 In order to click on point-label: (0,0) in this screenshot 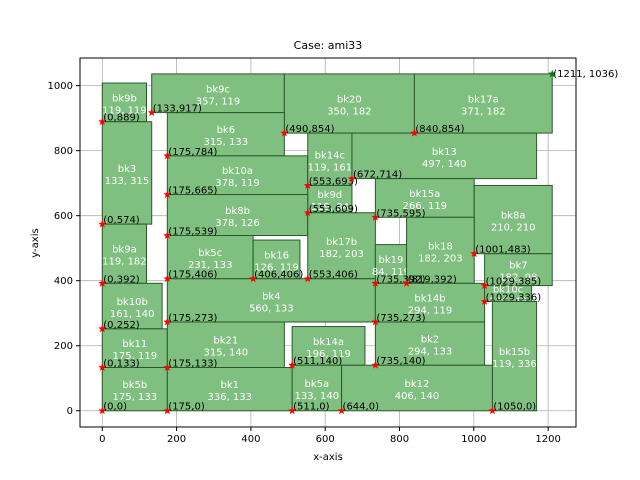, I will do `click(115, 407)`.